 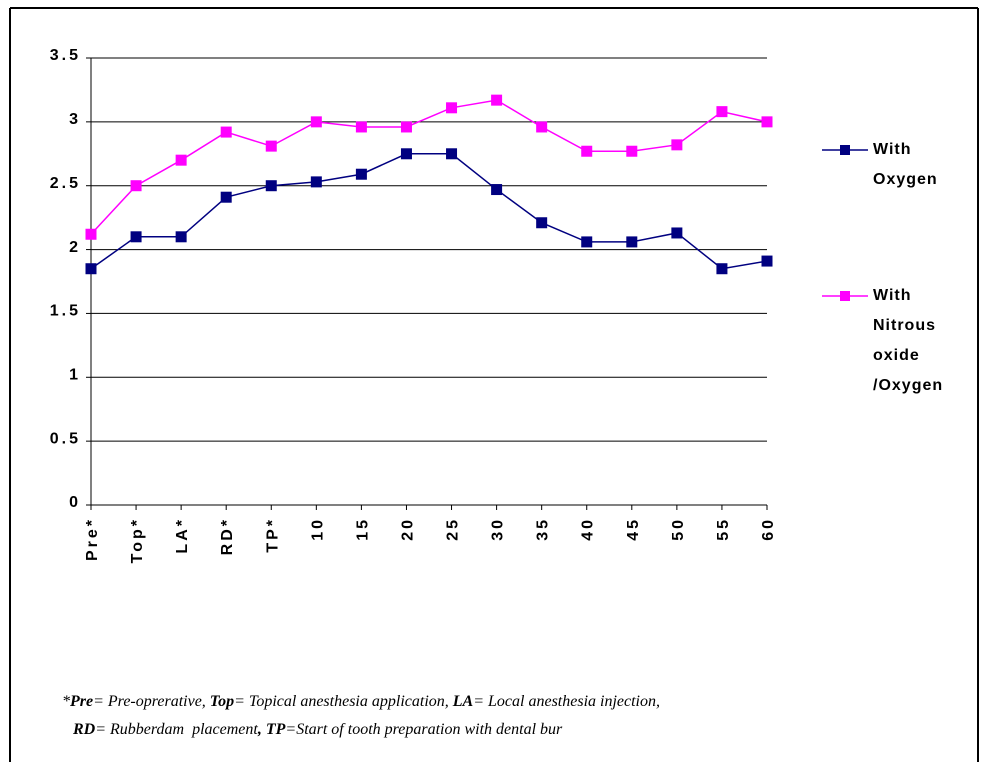 What do you see at coordinates (723, 529) in the screenshot?
I see `x-tick-label: 55` at bounding box center [723, 529].